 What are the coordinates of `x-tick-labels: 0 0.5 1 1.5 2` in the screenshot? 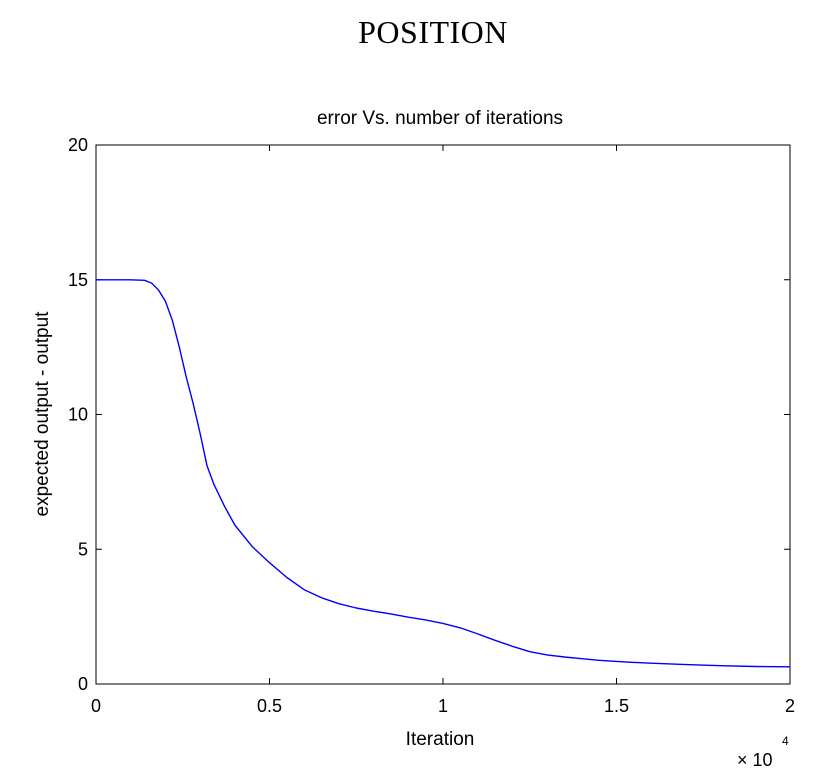 It's located at (443, 706).